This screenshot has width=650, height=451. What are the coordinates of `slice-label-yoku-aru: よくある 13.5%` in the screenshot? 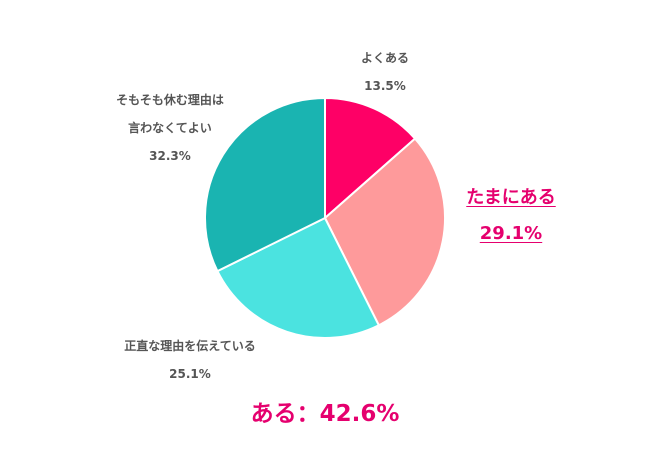 It's located at (385, 72).